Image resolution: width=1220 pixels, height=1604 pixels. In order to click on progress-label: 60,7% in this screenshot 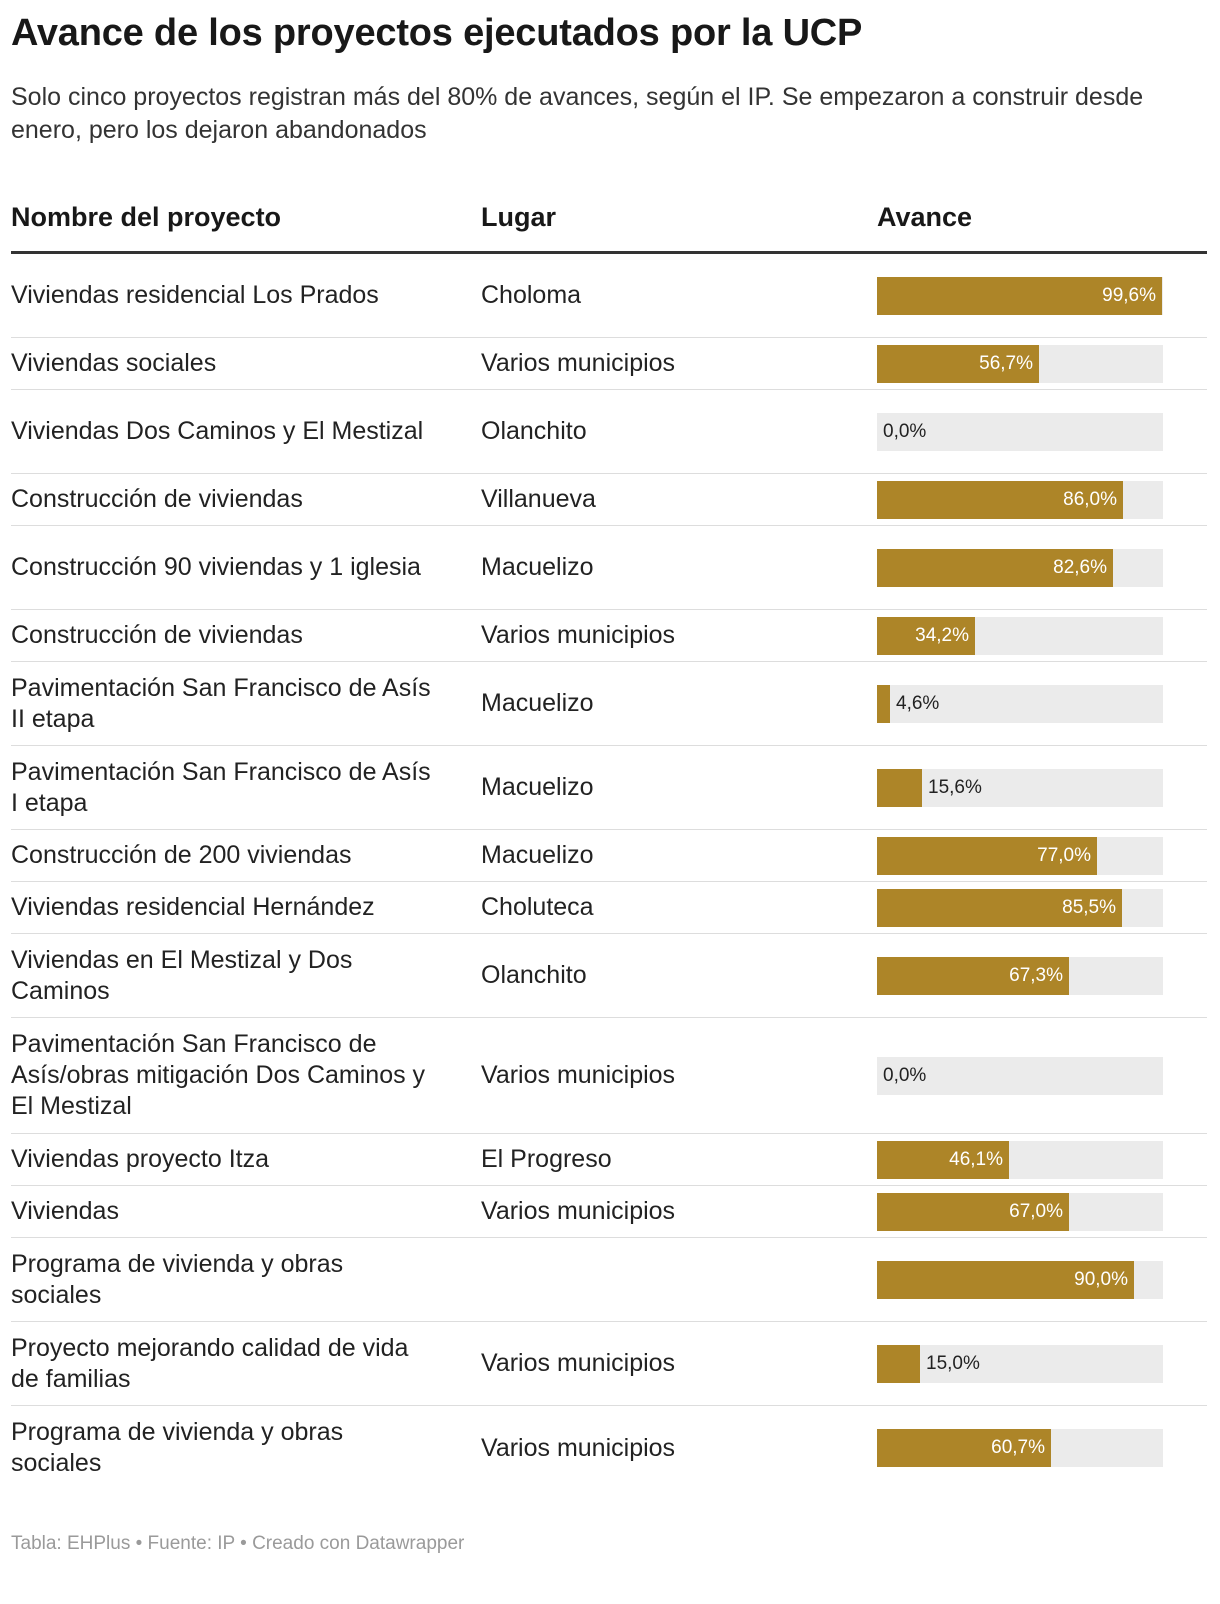, I will do `click(1018, 1447)`.